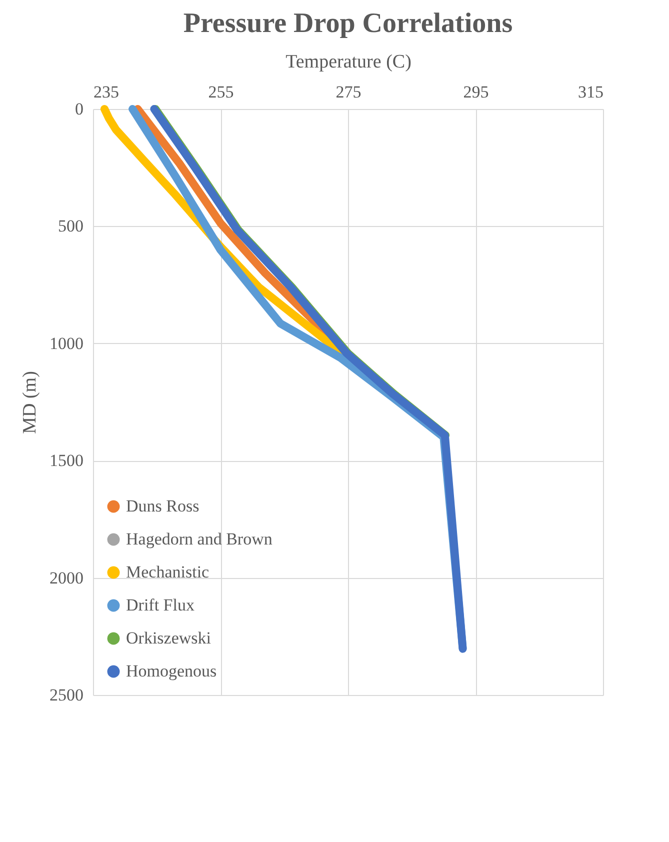 The height and width of the screenshot is (842, 669). I want to click on legend-label: Duns Ross, so click(163, 506).